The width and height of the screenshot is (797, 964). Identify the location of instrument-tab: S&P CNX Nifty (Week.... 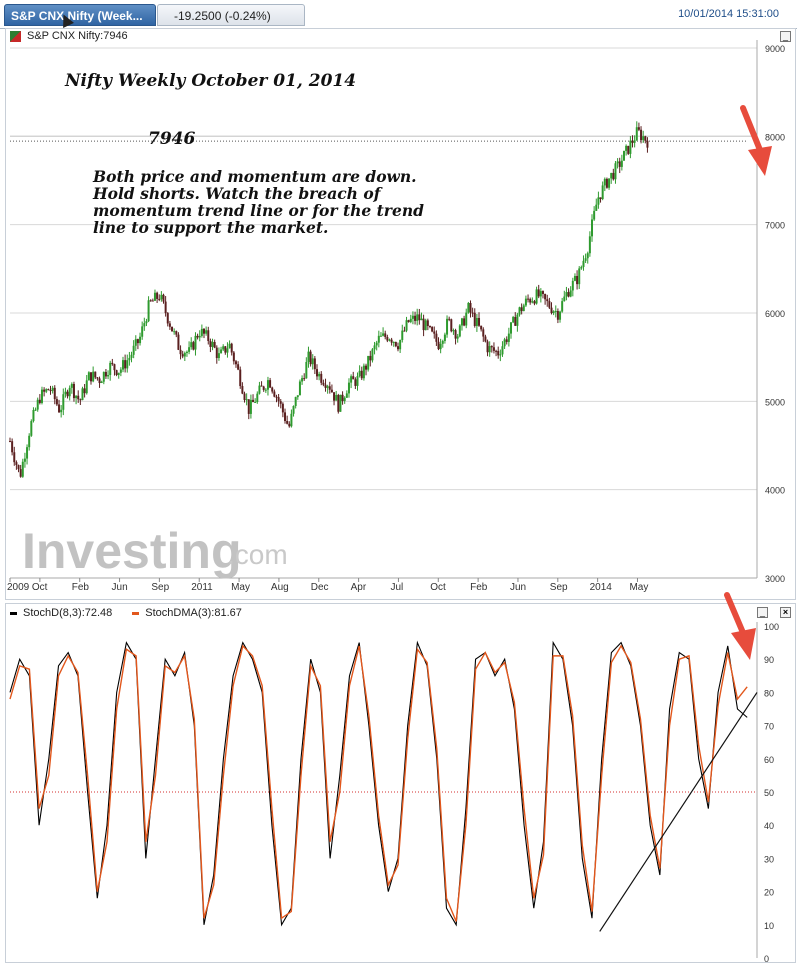
(80, 15).